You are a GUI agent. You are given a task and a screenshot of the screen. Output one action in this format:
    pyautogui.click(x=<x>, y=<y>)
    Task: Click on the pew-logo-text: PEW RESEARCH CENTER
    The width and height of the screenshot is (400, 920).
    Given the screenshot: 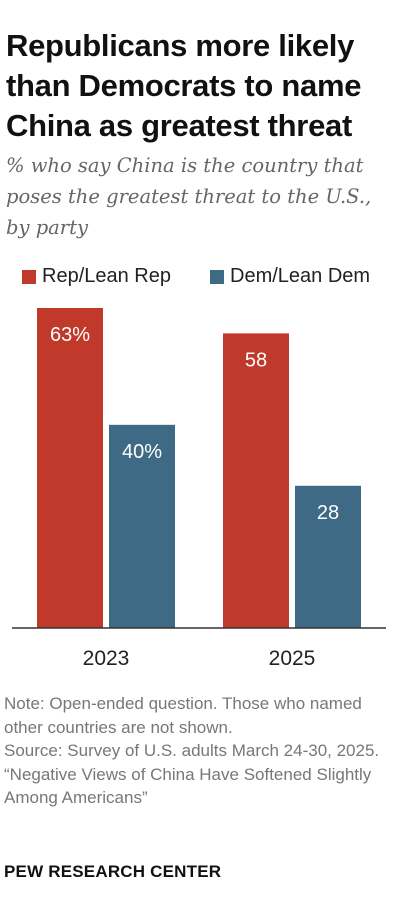 What is the action you would take?
    pyautogui.click(x=113, y=871)
    